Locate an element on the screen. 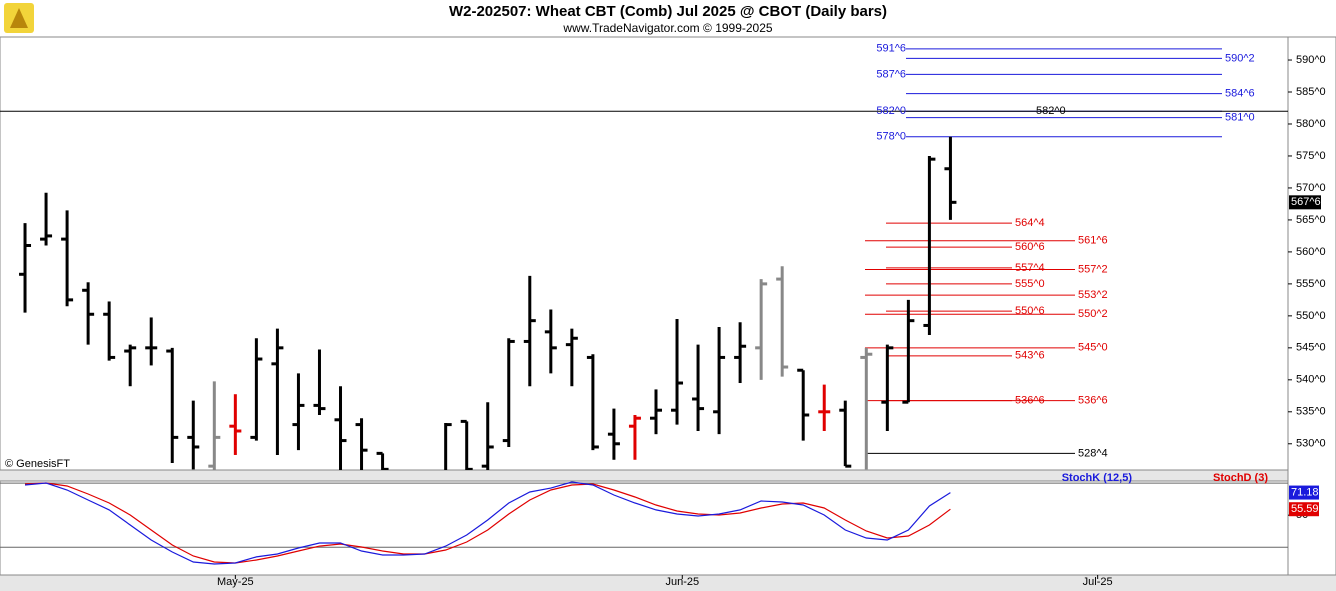 The image size is (1336, 591). level-label: 550^6 is located at coordinates (1030, 311).